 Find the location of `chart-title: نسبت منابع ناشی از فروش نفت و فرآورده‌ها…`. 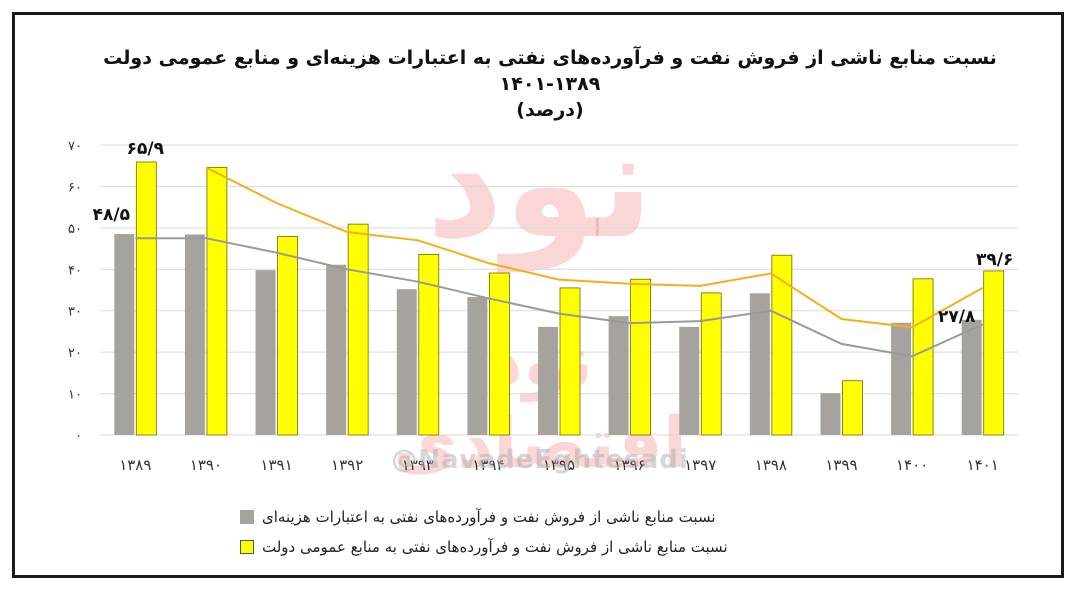

chart-title: نسبت منابع ناشی از فروش نفت و فرآورده‌ها… is located at coordinates (550, 71).